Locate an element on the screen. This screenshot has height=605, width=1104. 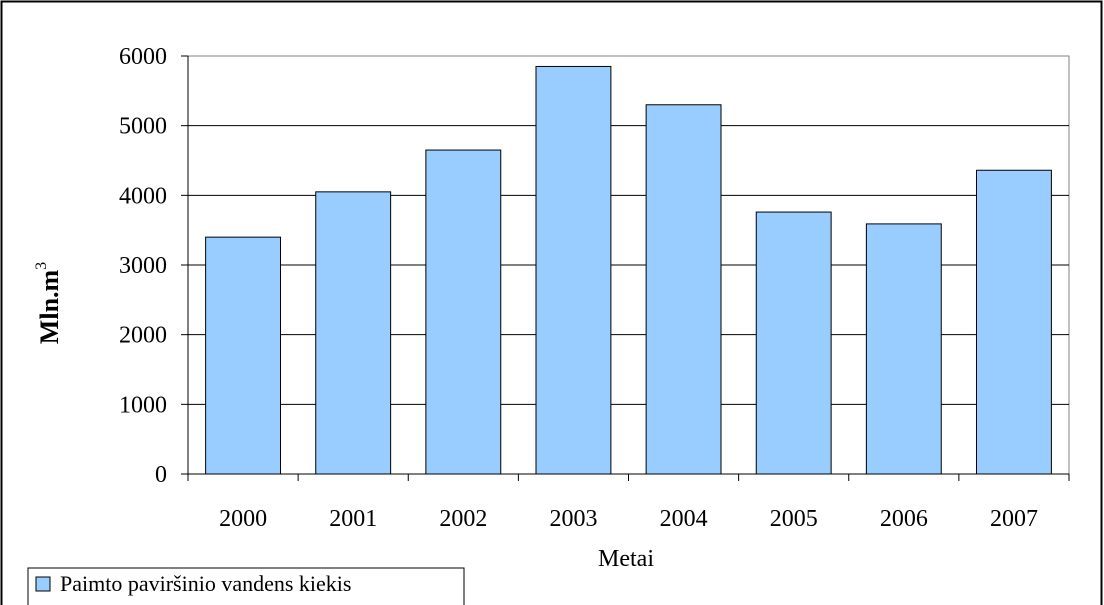
x-tick-label: 2002 is located at coordinates (463, 519).